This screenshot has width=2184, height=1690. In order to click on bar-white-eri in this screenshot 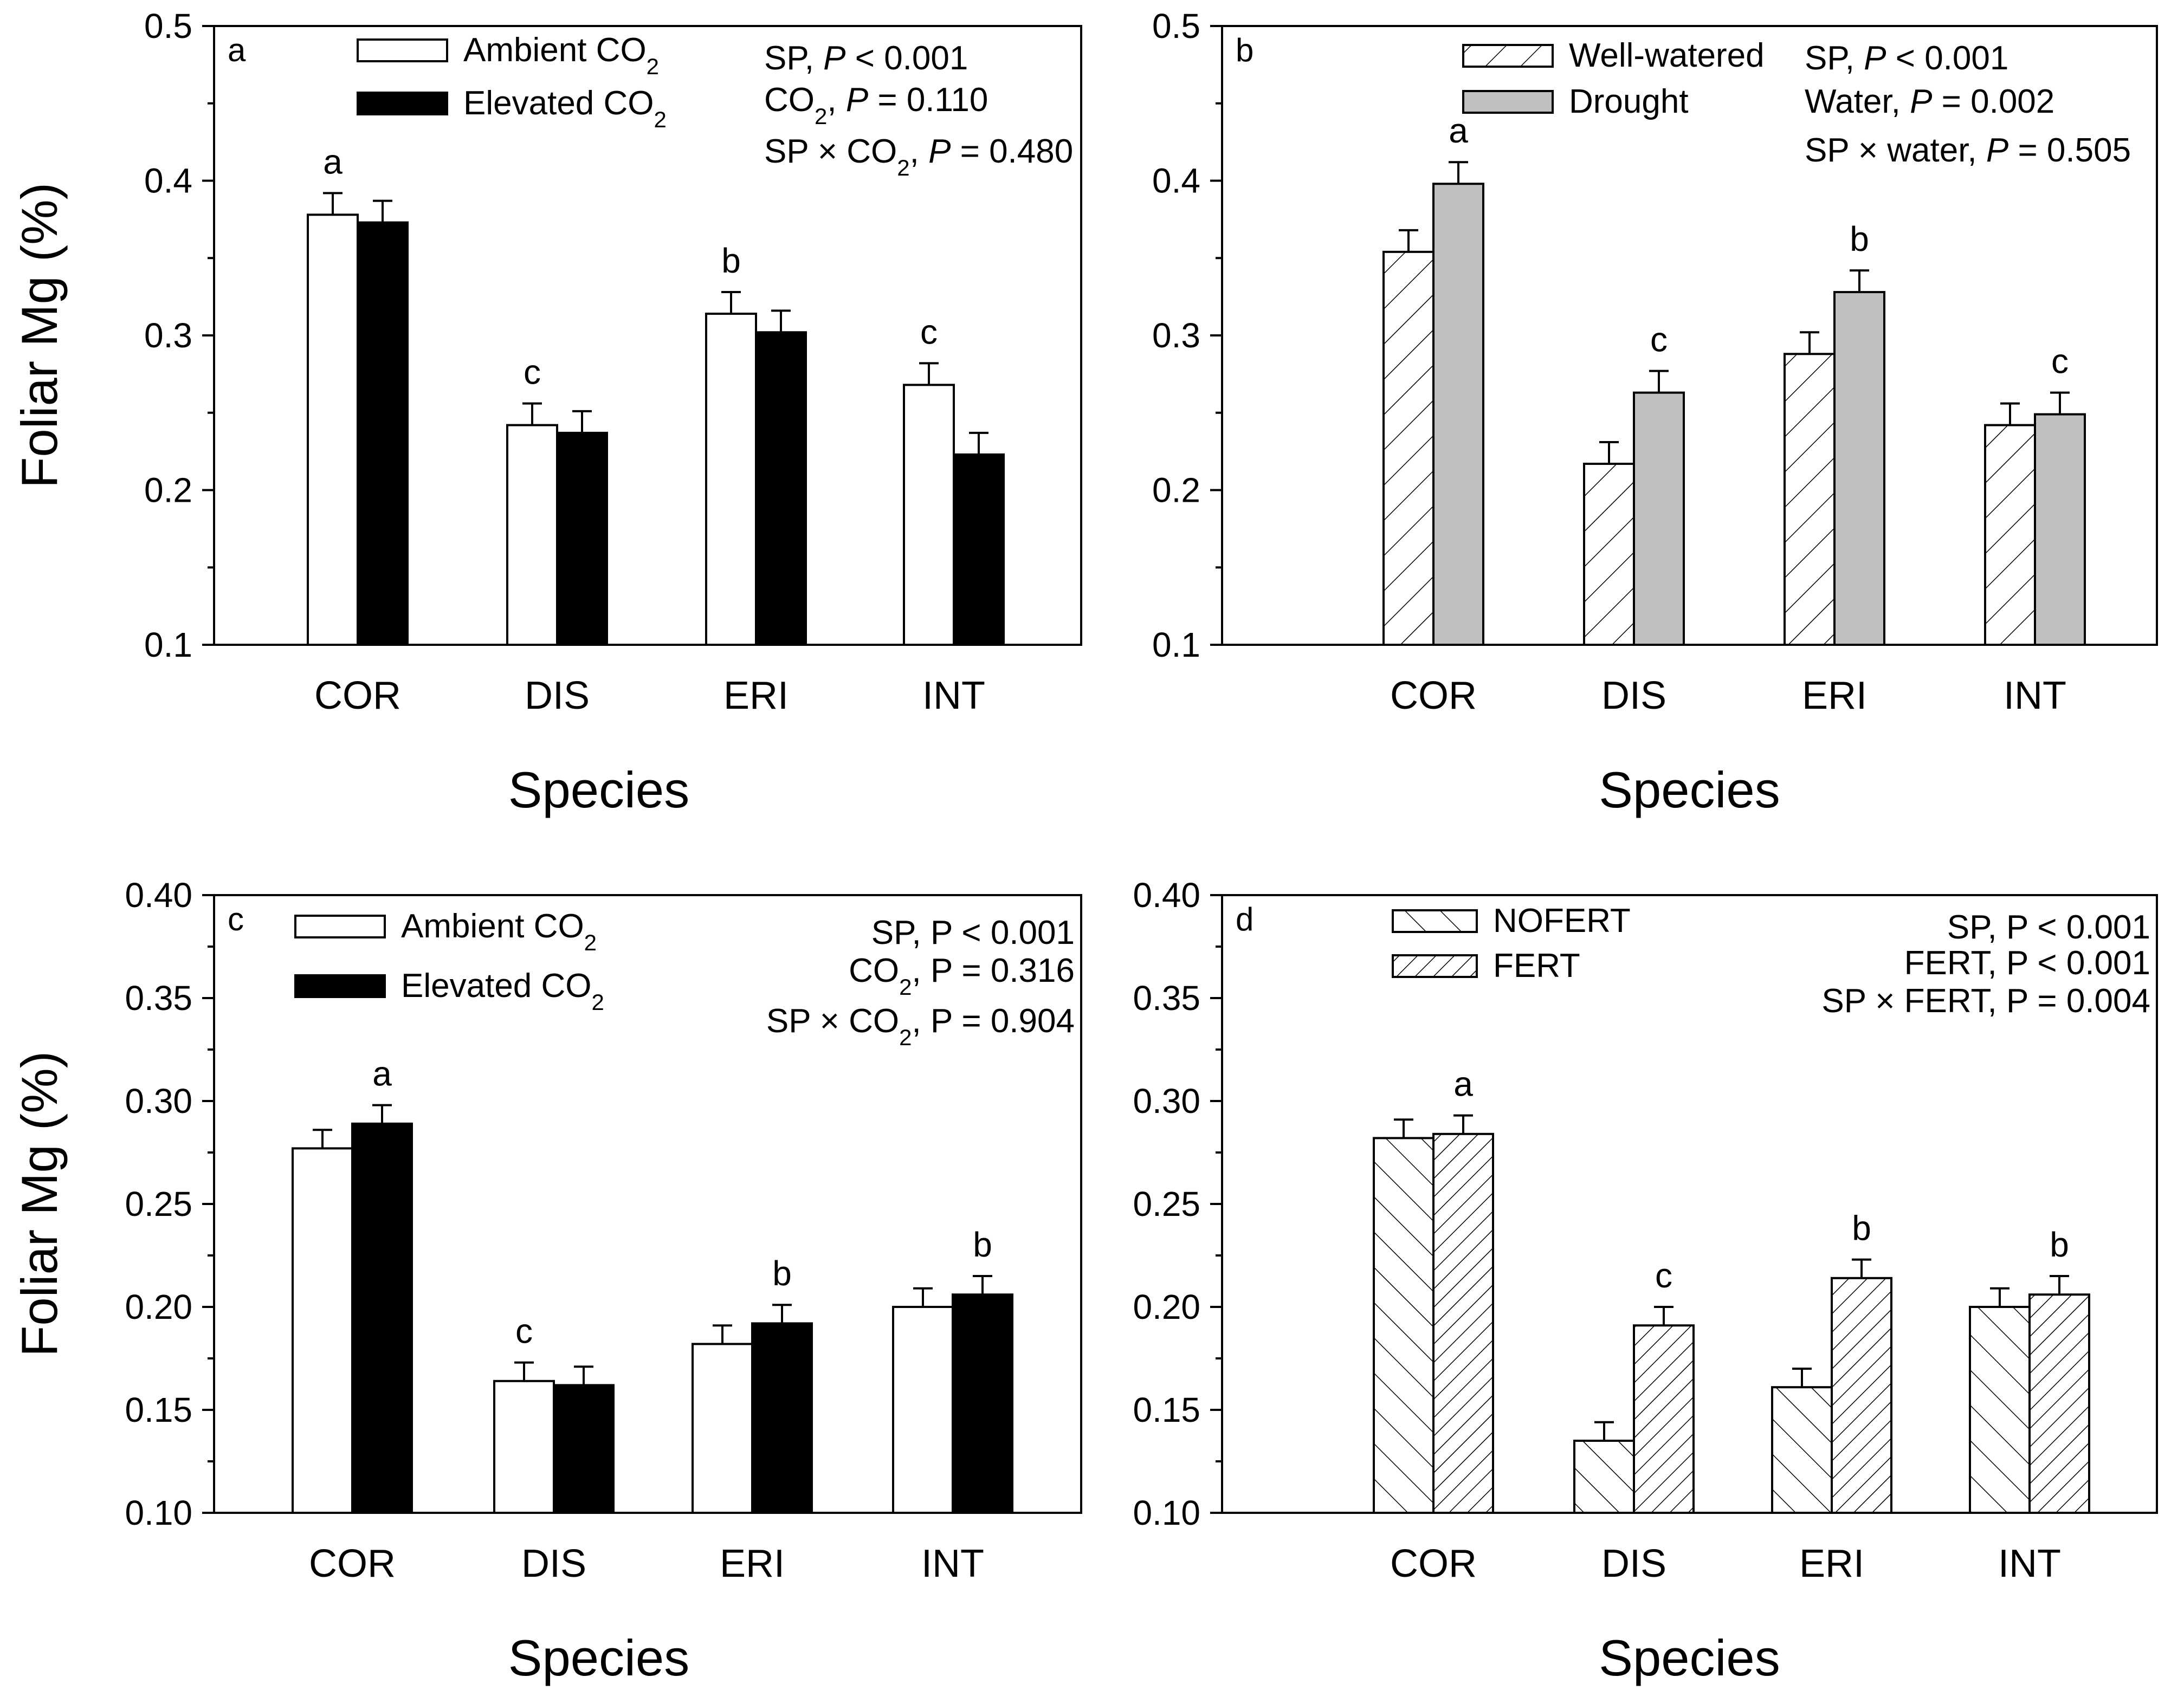, I will do `click(723, 1428)`.